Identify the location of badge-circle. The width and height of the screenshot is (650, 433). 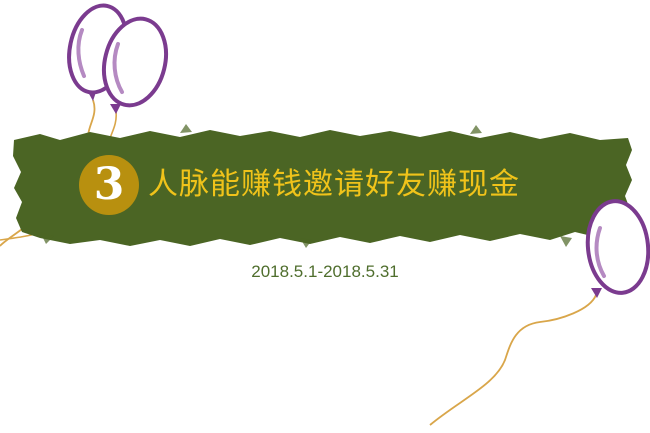
(109, 185).